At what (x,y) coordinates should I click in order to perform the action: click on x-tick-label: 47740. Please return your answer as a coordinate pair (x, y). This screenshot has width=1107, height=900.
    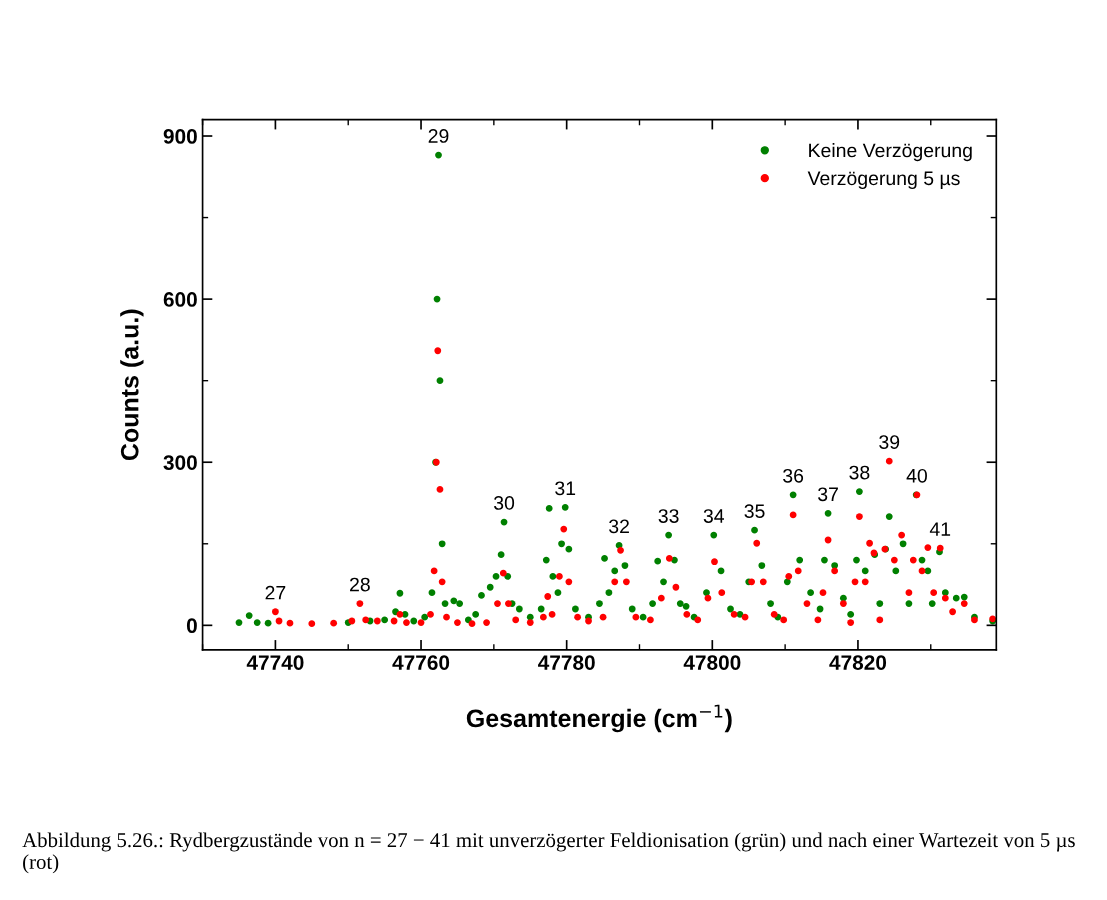
    Looking at the image, I should click on (275, 662).